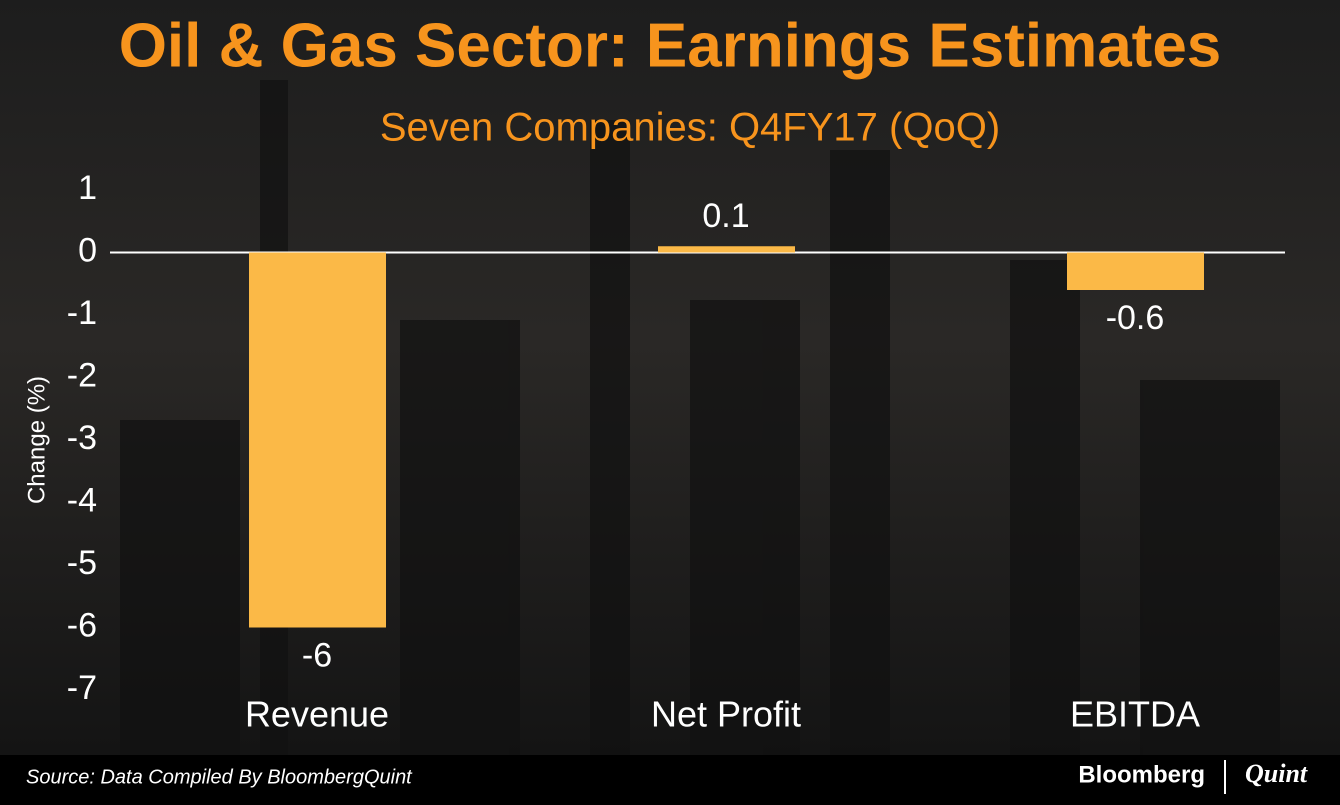 The image size is (1340, 805). I want to click on y-tick-label: -6, so click(82, 625).